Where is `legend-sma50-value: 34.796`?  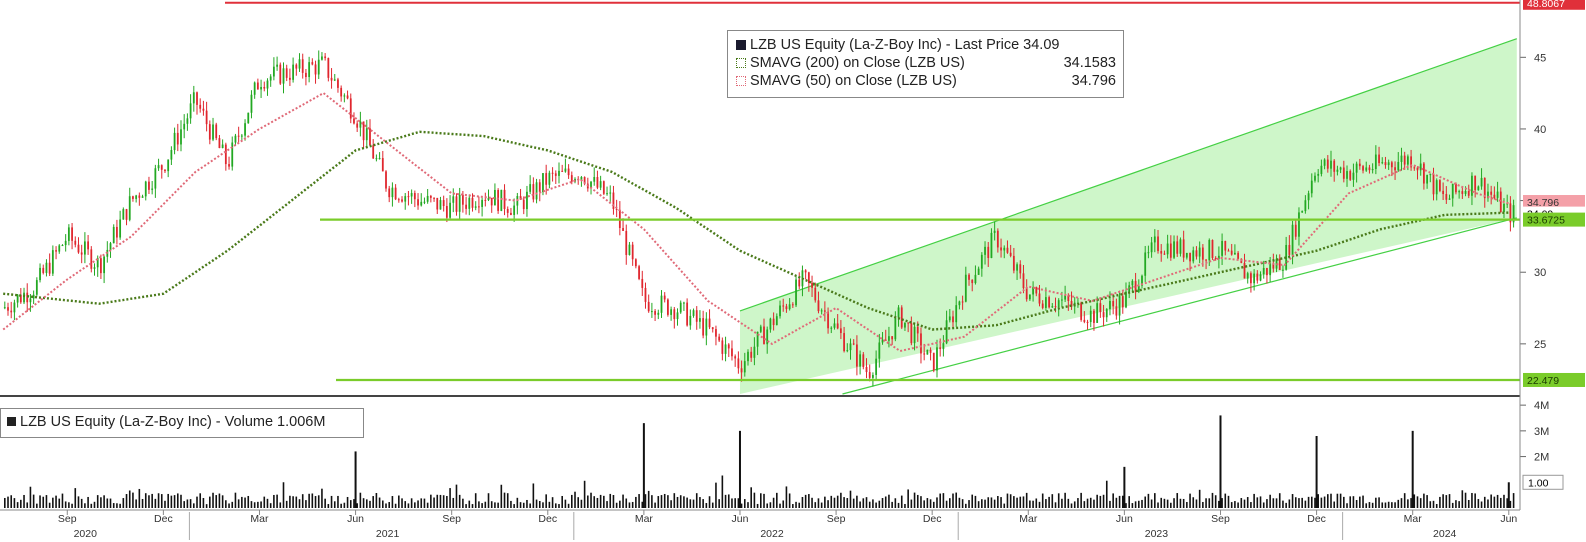
legend-sma50-value: 34.796 is located at coordinates (1093, 81).